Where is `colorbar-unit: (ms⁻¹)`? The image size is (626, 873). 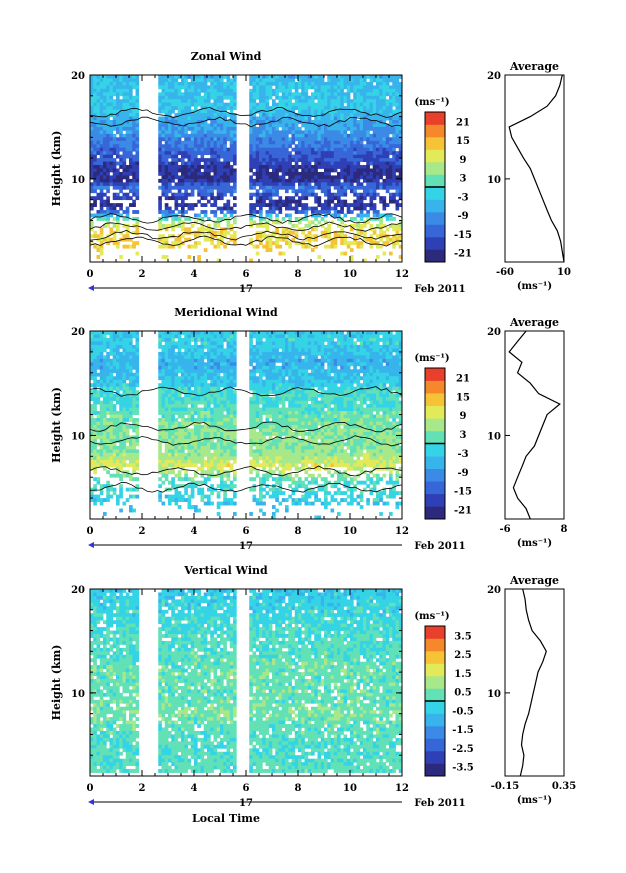 colorbar-unit: (ms⁻¹) is located at coordinates (431, 358).